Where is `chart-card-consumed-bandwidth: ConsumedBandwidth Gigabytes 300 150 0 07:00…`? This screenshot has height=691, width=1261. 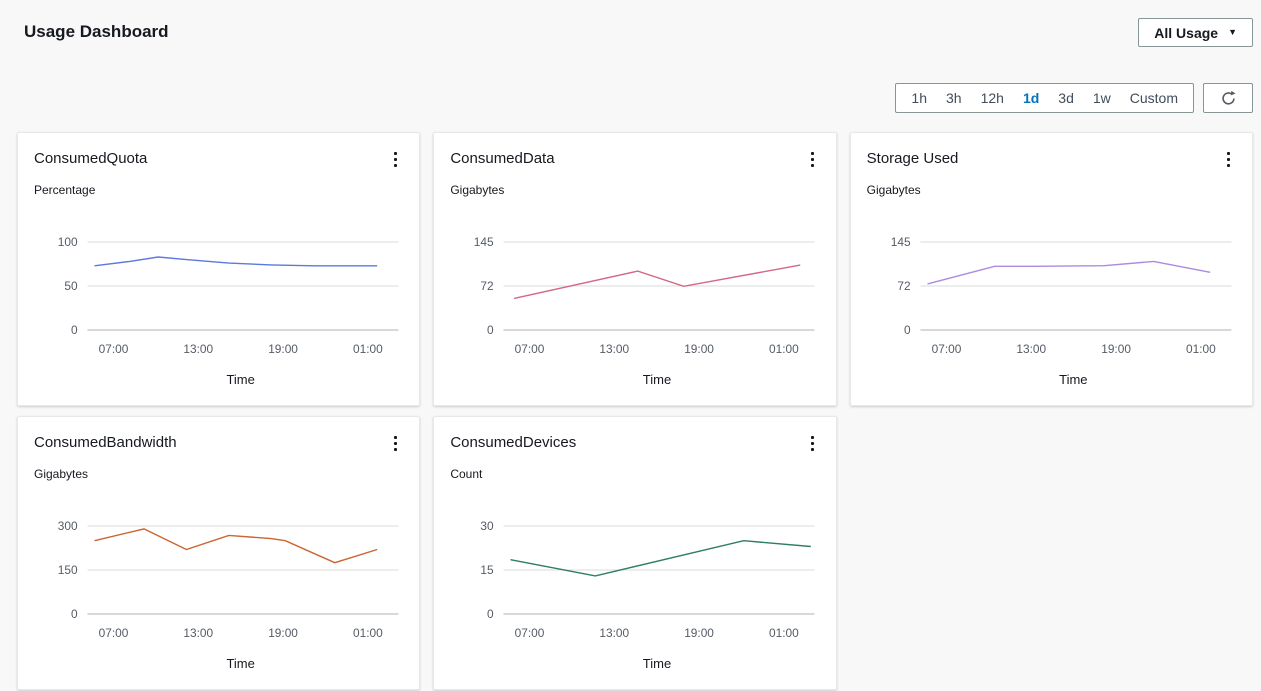 chart-card-consumed-bandwidth: ConsumedBandwidth Gigabytes 300 150 0 07:00… is located at coordinates (219, 553).